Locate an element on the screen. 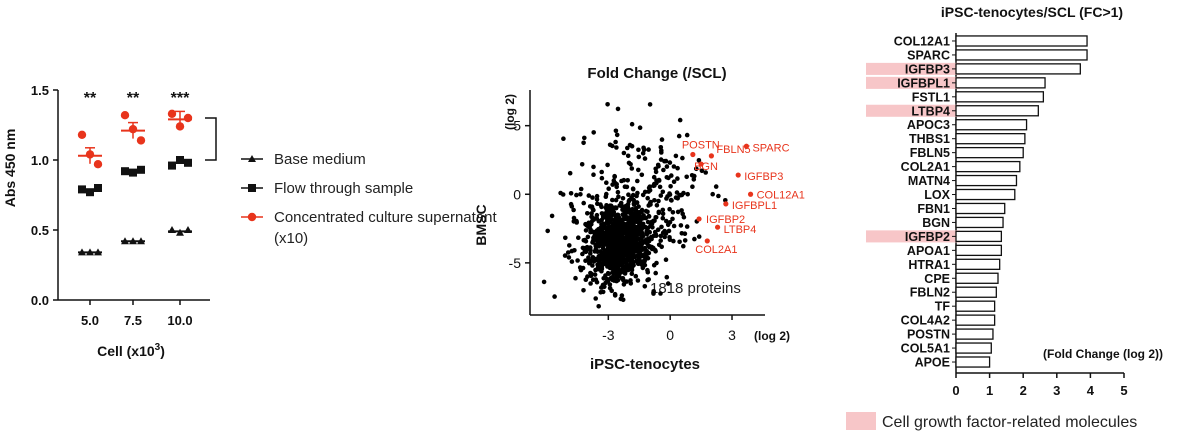  panel-a-plot: 0.0 0.5 1.0 1.5 5.0 ** 7.5 ** 10.0 *** is located at coordinates (124, 205).